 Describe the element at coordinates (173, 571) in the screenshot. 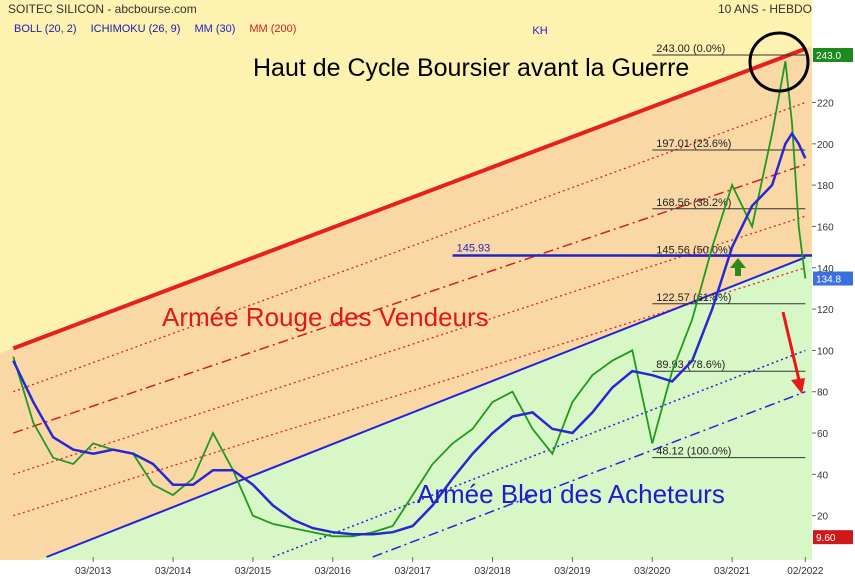

I see `x-tick-label: 03/2014` at that location.